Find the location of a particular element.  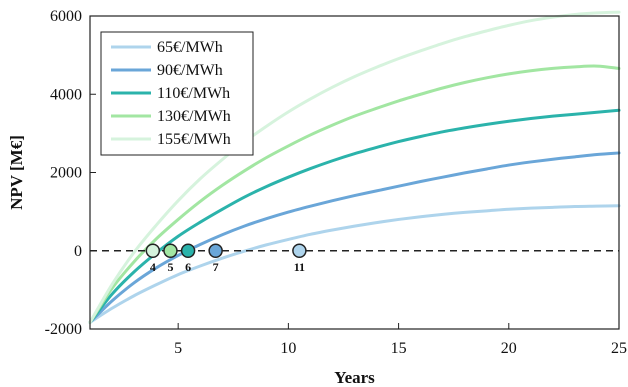

breakeven-marker-label: 6 is located at coordinates (188, 267).